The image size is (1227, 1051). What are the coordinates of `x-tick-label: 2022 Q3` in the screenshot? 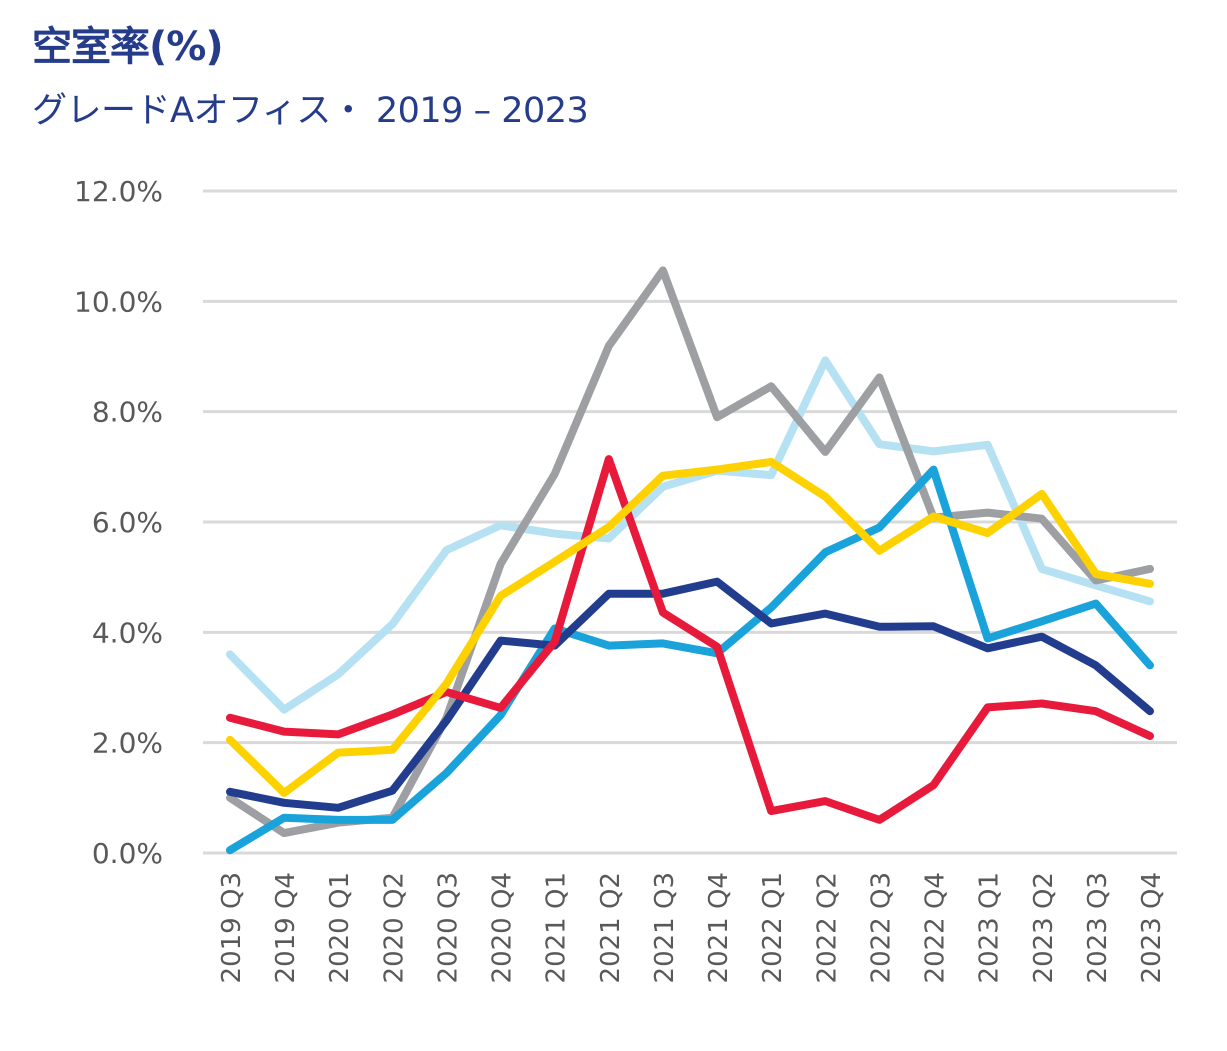 It's located at (881, 927).